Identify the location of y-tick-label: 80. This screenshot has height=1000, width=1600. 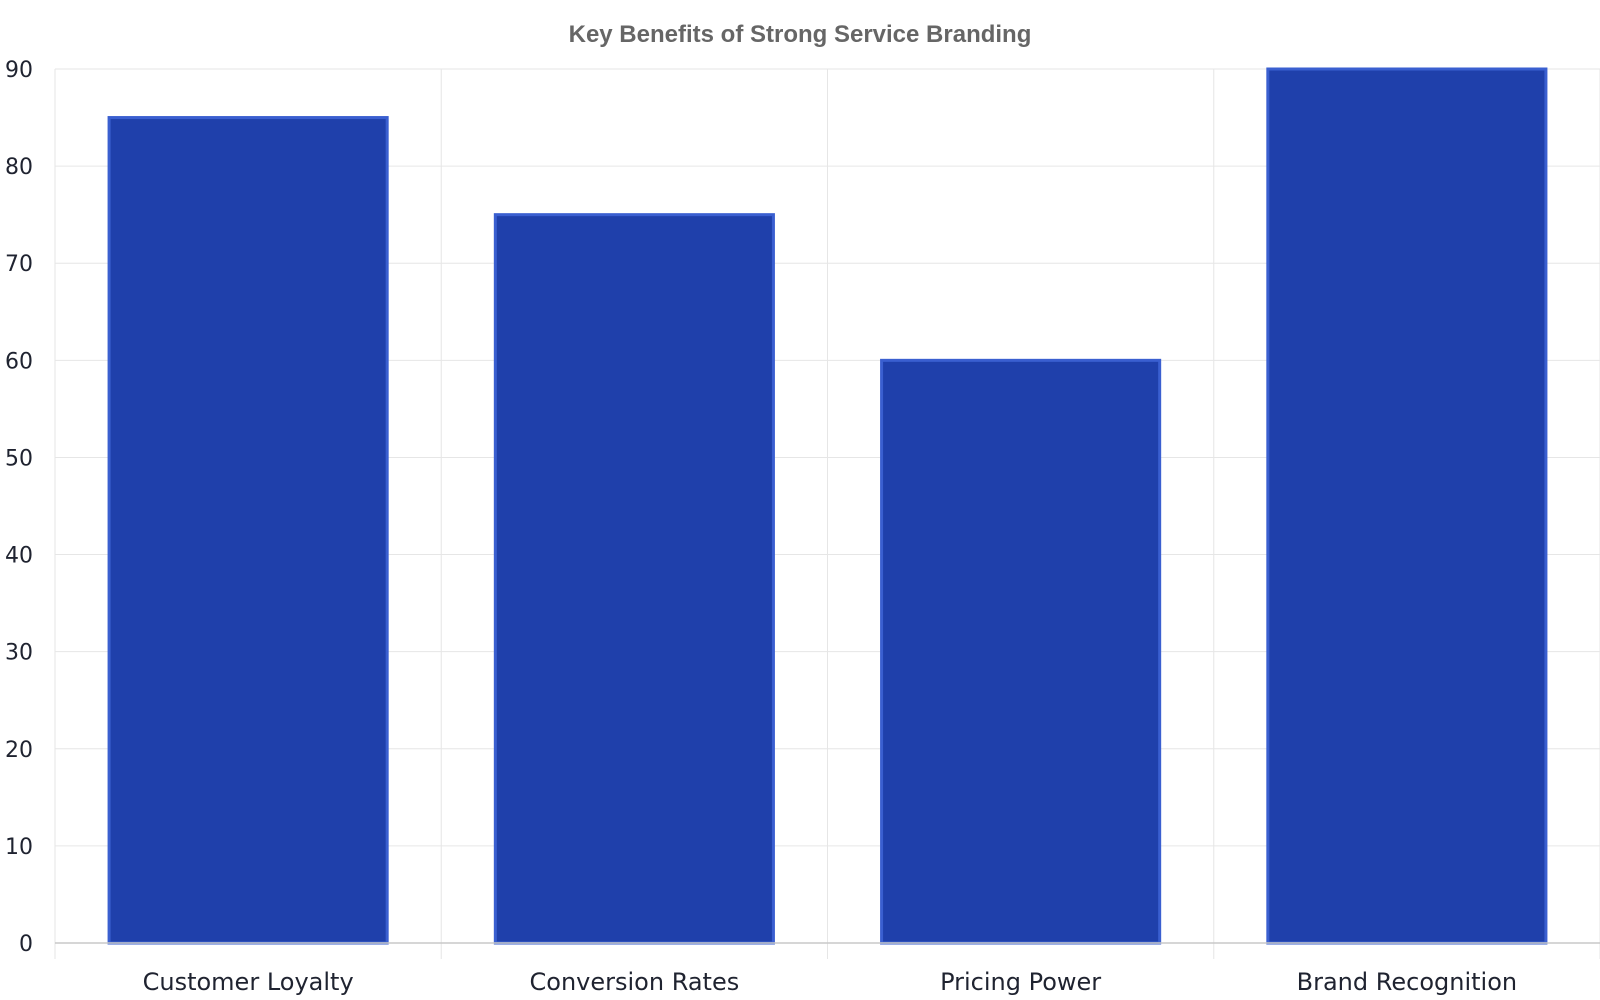
(19, 167).